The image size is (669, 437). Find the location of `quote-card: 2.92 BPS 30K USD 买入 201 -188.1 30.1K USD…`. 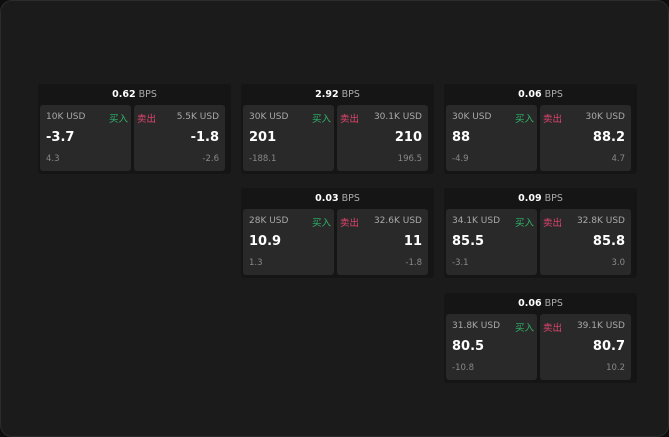

quote-card: 2.92 BPS 30K USD 买入 201 -188.1 30.1K USD… is located at coordinates (337, 129).